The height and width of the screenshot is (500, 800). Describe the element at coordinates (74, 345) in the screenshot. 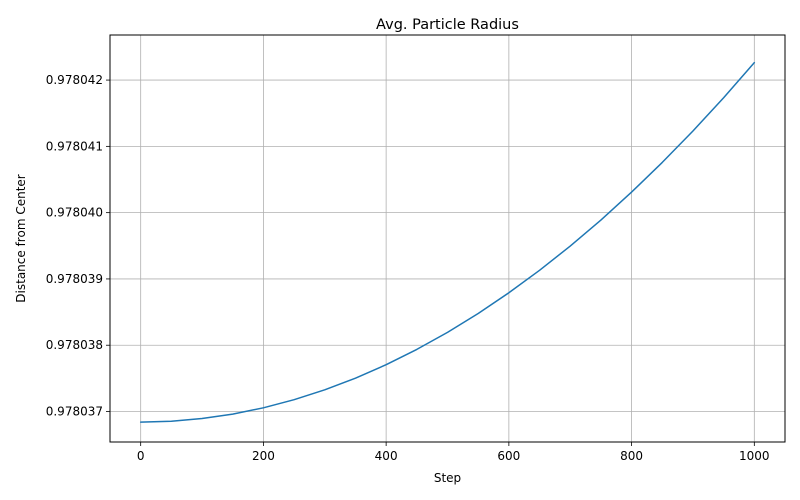

I see `y-tick-label: 0.978038` at that location.